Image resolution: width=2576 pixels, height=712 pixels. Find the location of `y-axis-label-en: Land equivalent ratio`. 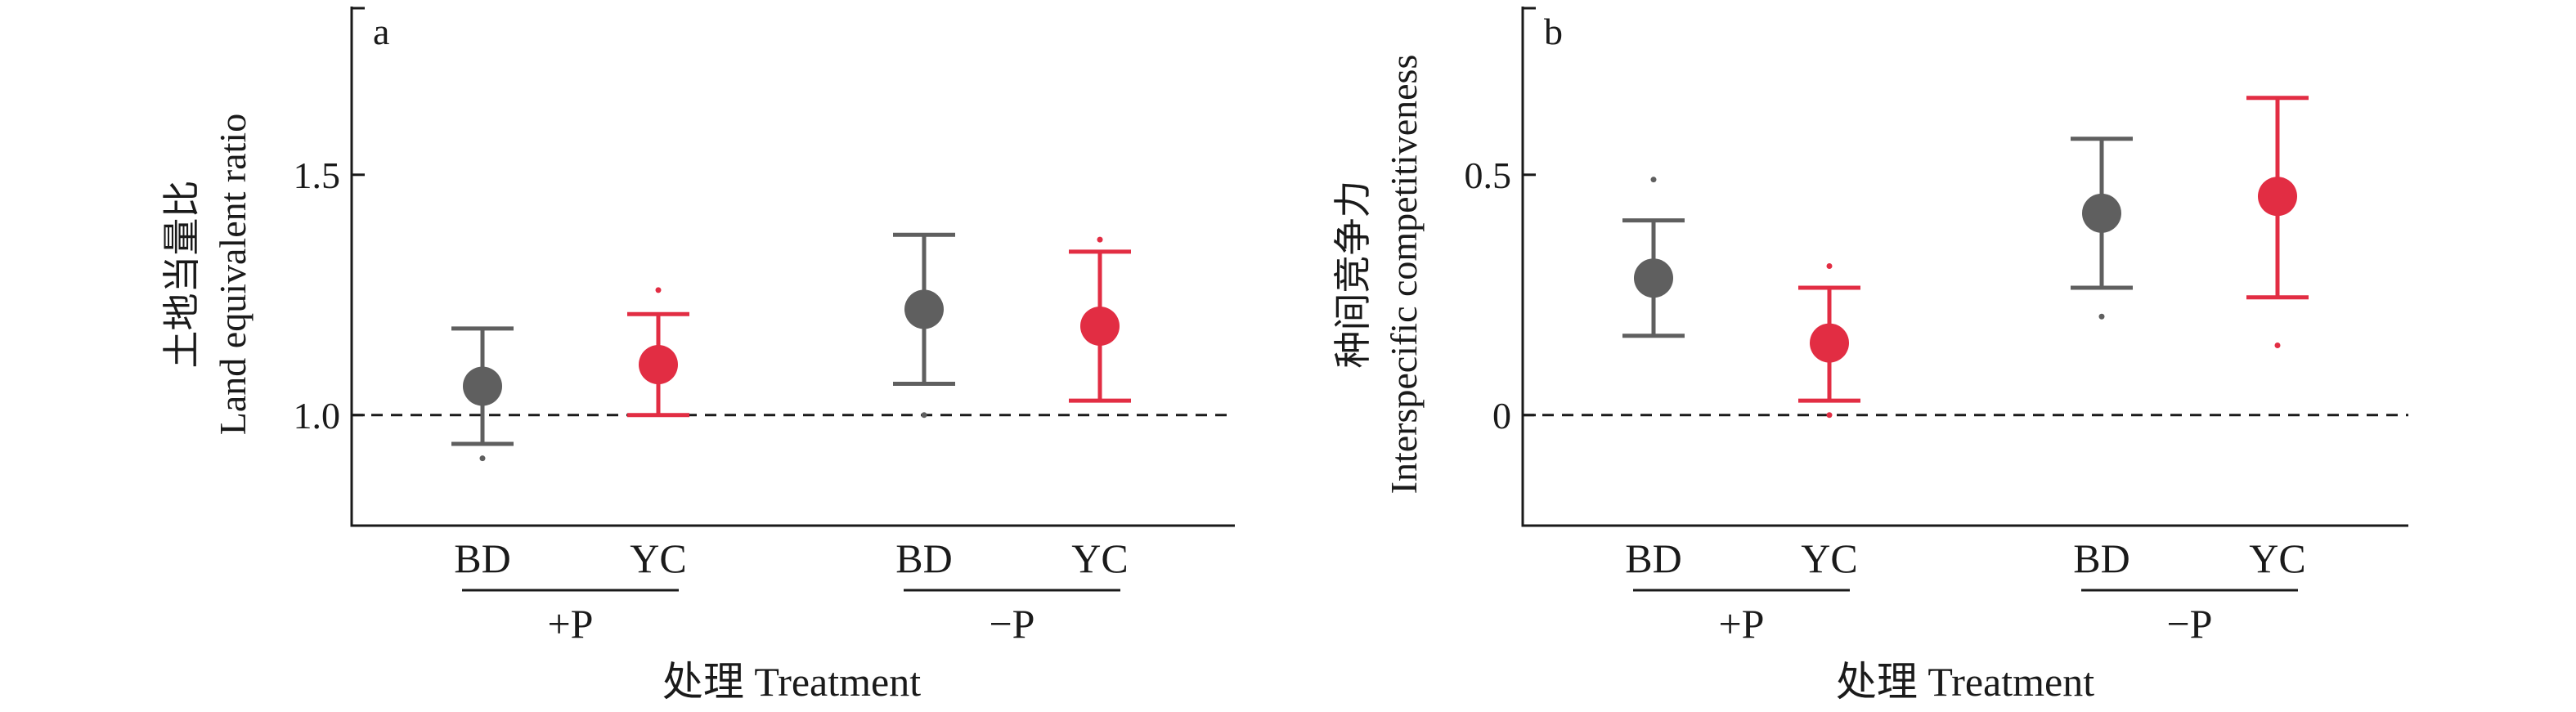

y-axis-label-en: Land equivalent ratio is located at coordinates (233, 274).